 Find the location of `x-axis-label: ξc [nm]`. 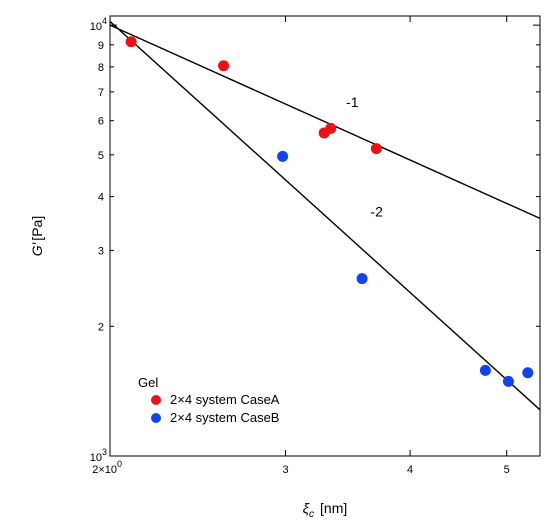

x-axis-label: ξc [nm] is located at coordinates (325, 510).